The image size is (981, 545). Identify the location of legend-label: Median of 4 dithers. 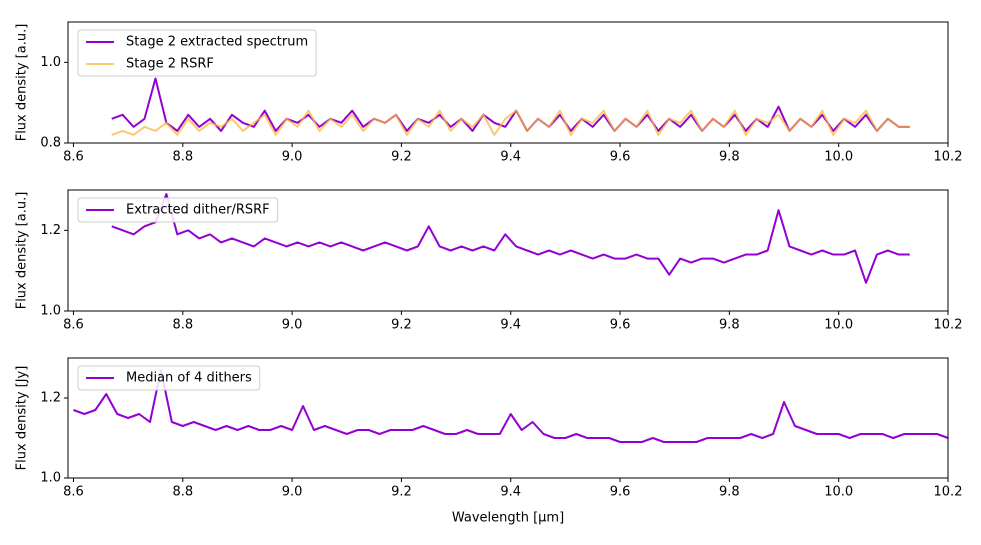
(189, 378).